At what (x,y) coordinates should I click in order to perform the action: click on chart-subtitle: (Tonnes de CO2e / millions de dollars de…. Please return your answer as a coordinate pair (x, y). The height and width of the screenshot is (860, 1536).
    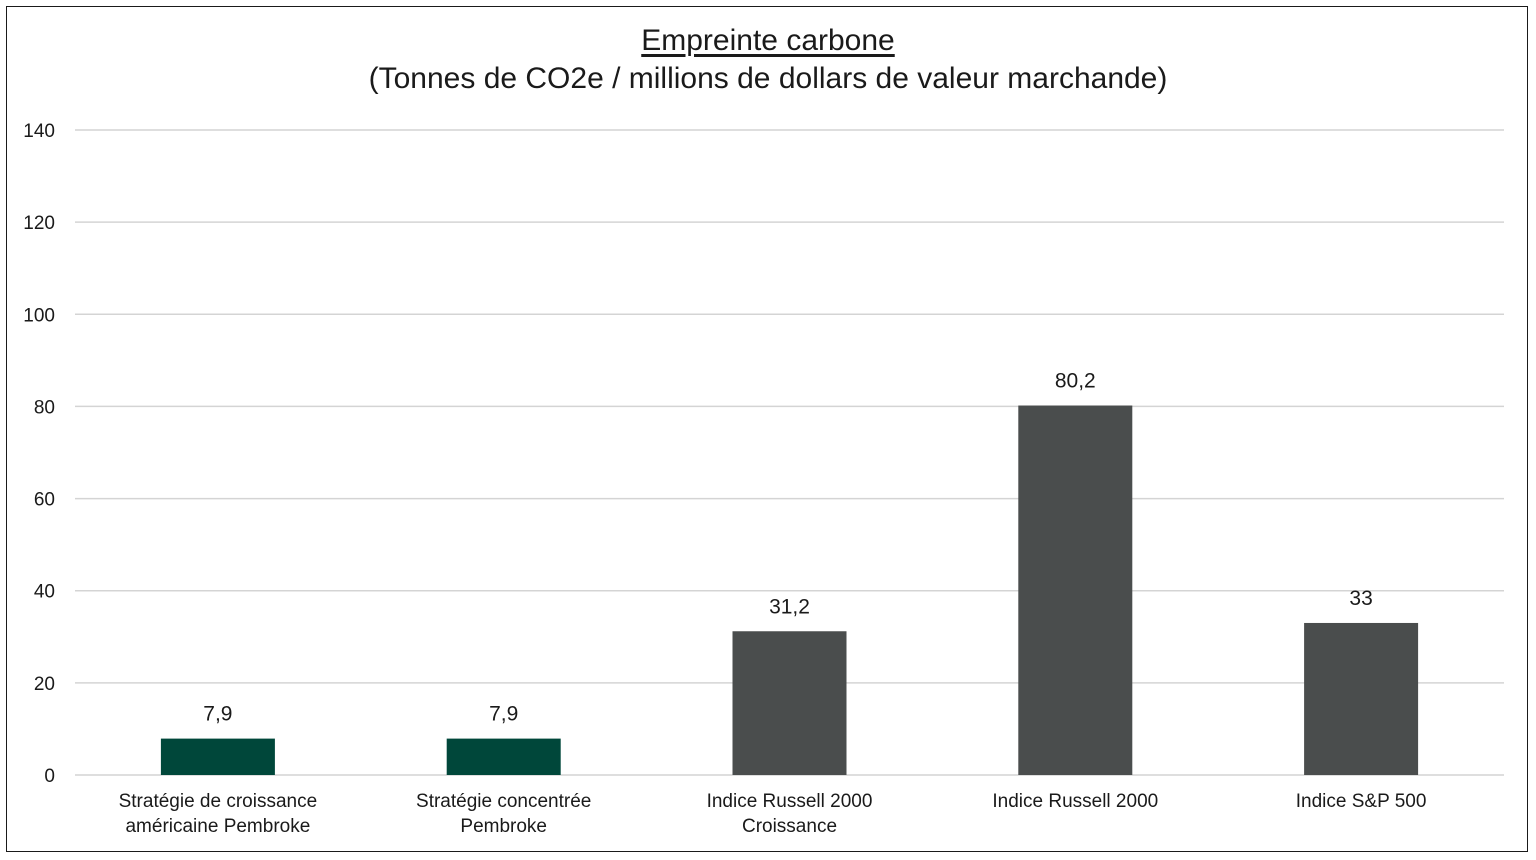
    Looking at the image, I should click on (768, 78).